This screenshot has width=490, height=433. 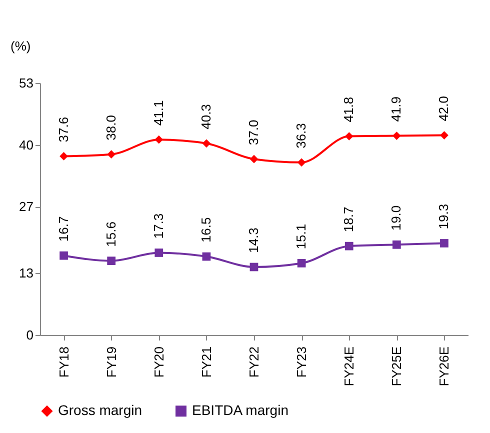 I want to click on data-label: 18.7, so click(x=348, y=219).